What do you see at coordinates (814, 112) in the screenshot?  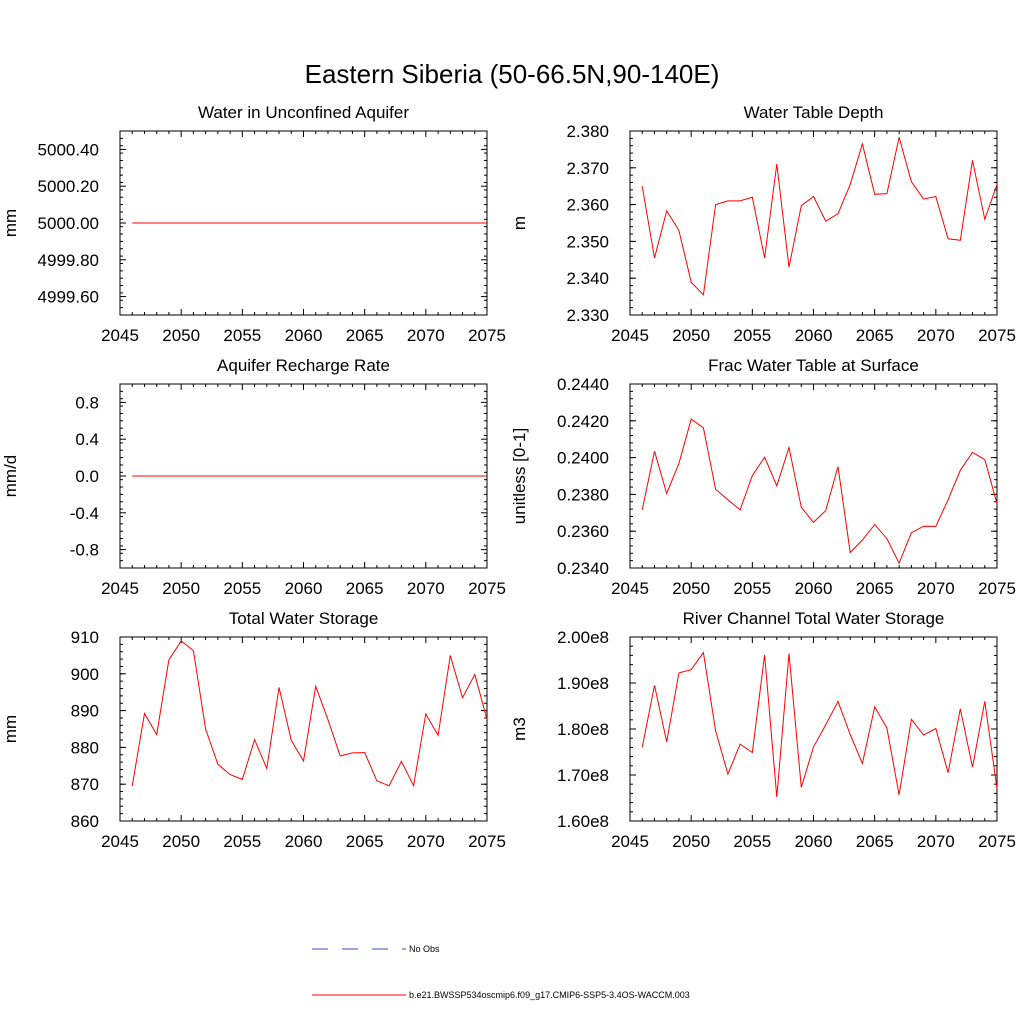 I see `panel-title: Water Table Depth` at bounding box center [814, 112].